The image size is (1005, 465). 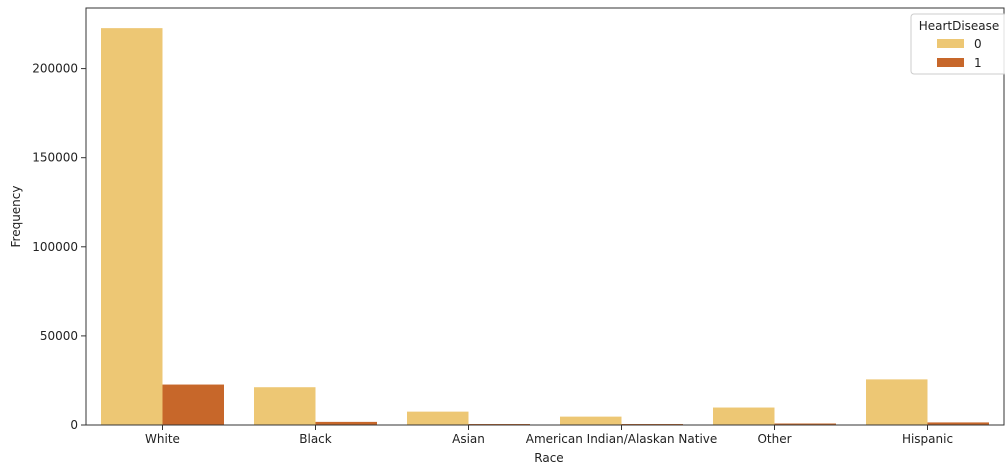 I want to click on x-axis-title: Race, so click(x=548, y=458).